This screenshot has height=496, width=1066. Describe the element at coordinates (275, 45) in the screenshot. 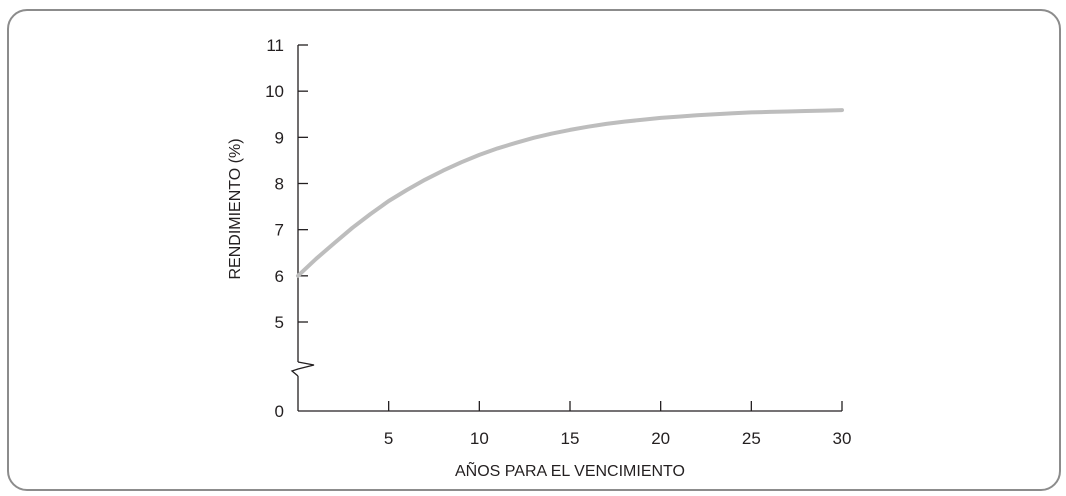

I see `y-tick-label-11: 11` at that location.